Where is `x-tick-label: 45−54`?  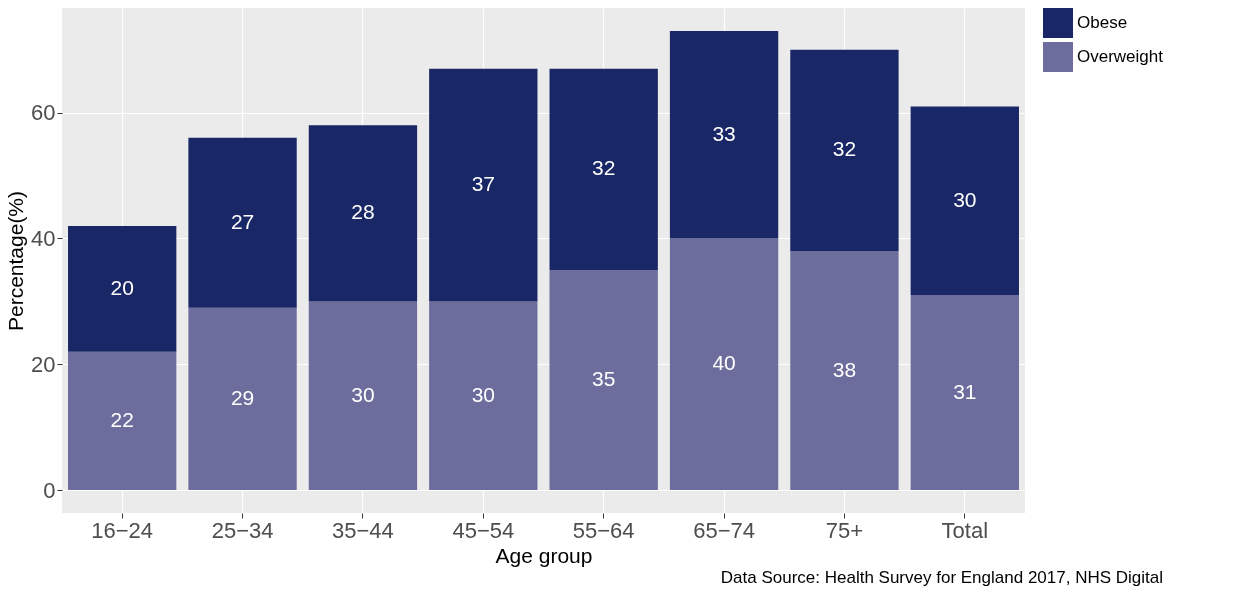 x-tick-label: 45−54 is located at coordinates (483, 530).